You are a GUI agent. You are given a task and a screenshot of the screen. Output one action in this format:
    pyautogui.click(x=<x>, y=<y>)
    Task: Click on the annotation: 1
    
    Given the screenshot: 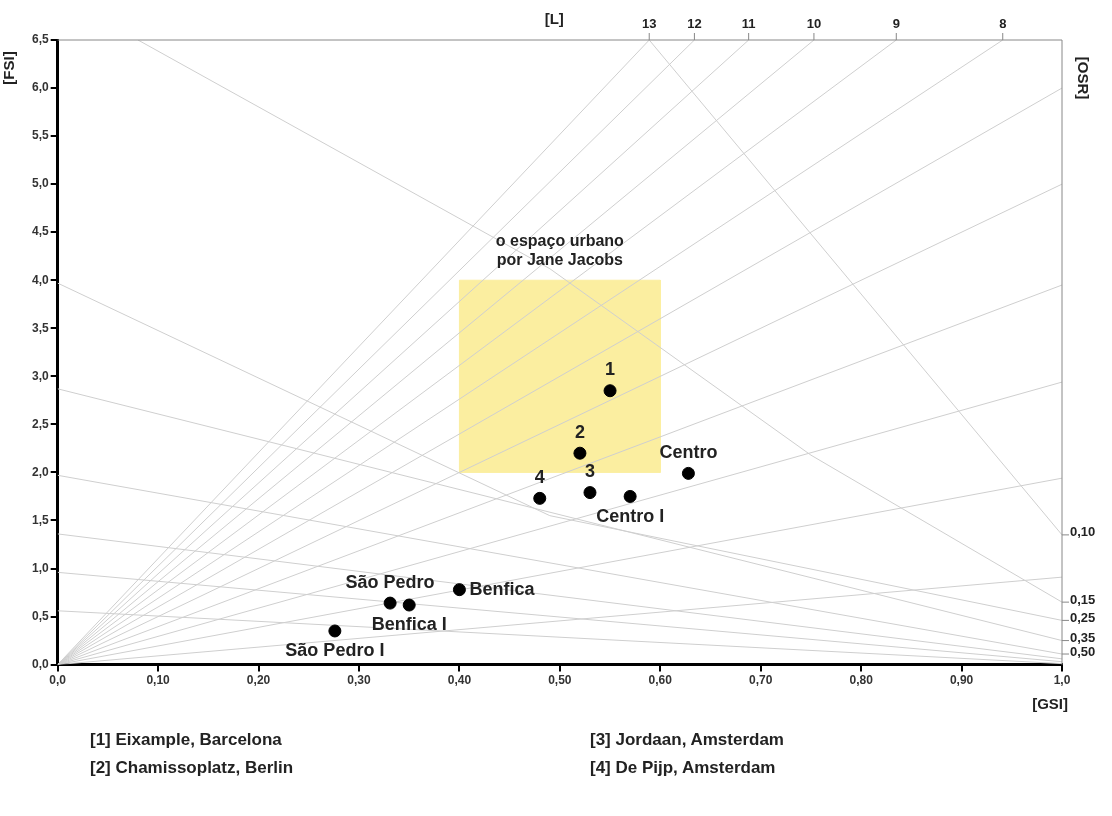 What is the action you would take?
    pyautogui.click(x=610, y=369)
    